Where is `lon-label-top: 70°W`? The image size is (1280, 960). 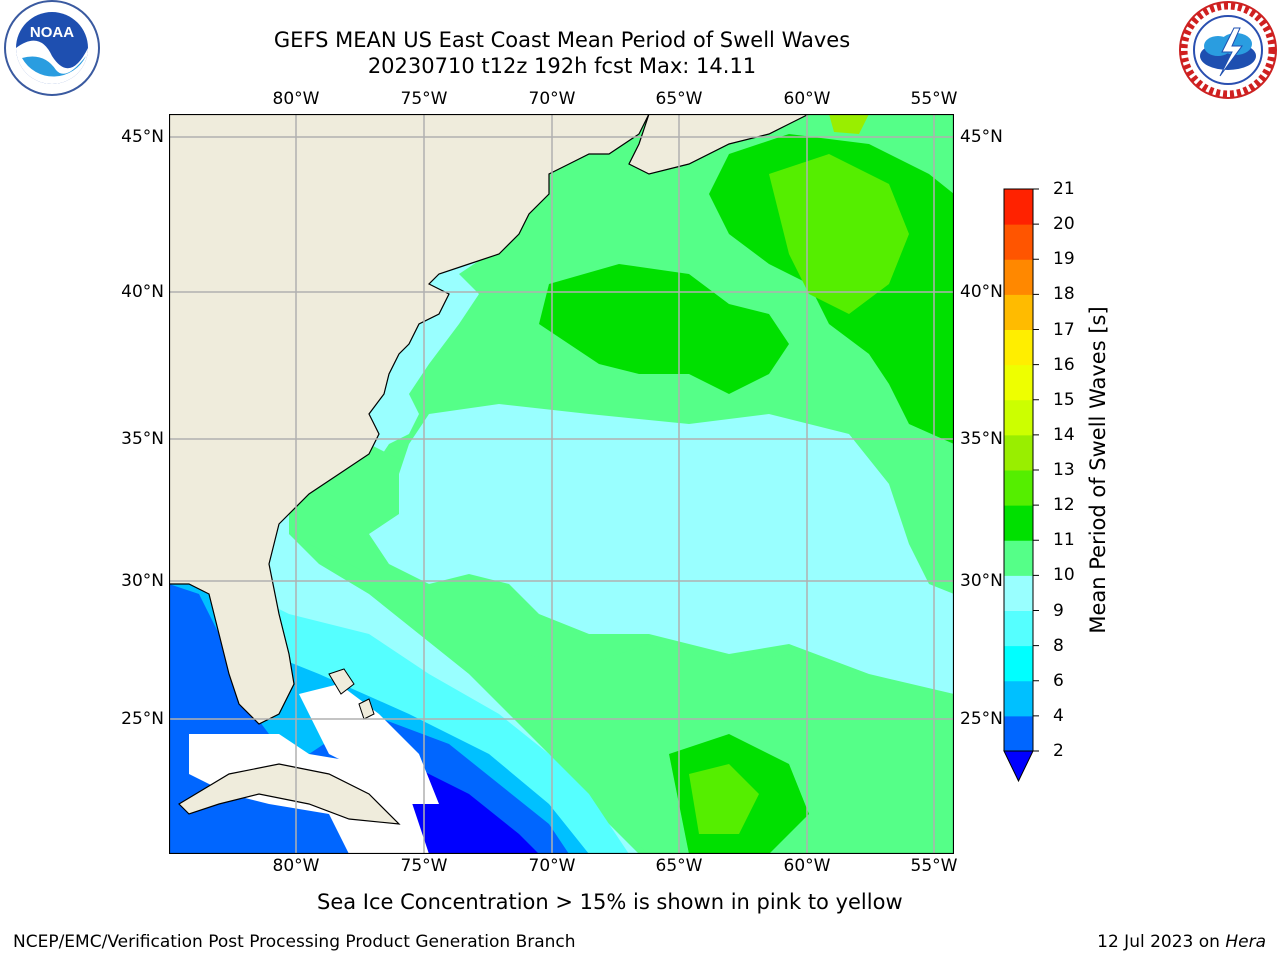
lon-label-top: 70°W is located at coordinates (552, 99).